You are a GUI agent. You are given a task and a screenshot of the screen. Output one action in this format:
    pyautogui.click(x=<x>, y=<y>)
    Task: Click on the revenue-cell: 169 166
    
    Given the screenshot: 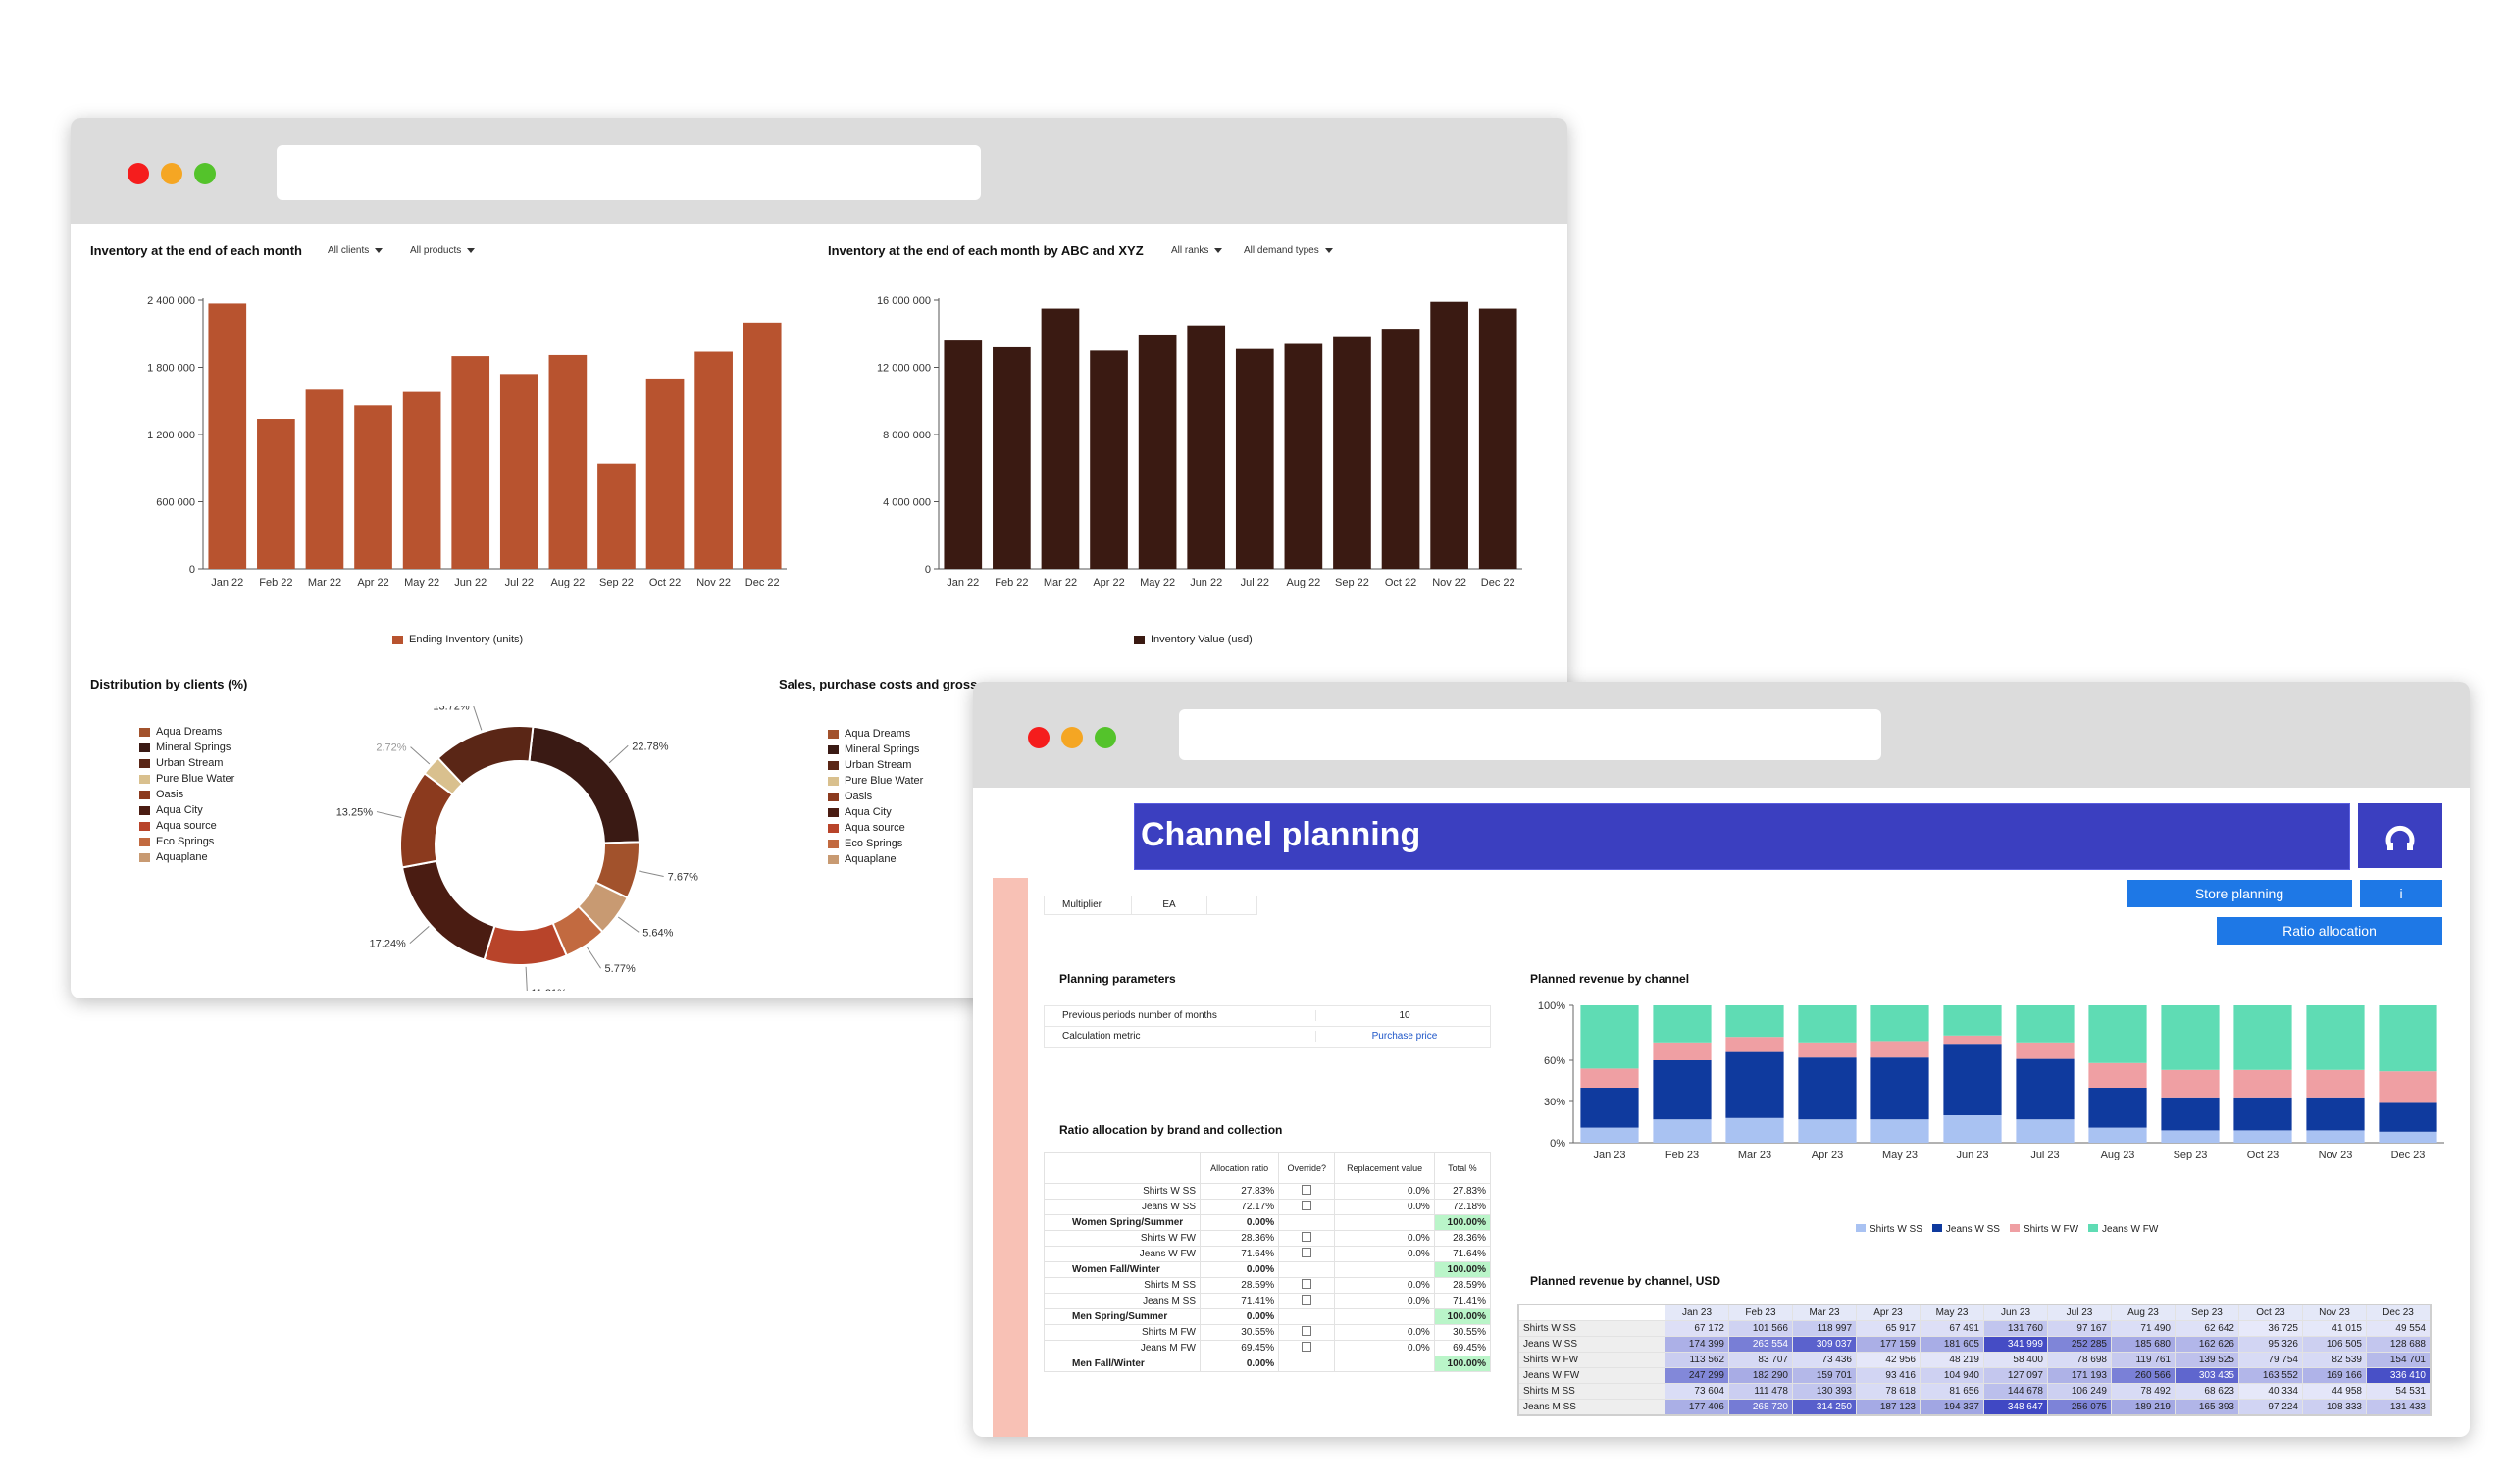 What is the action you would take?
    pyautogui.click(x=2334, y=1375)
    